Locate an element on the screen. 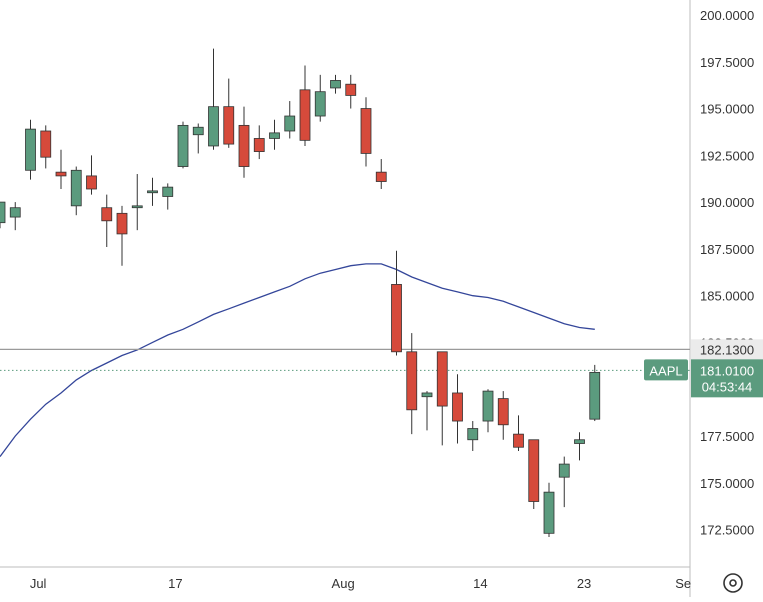 This screenshot has height=602, width=763. x-tick-label: 23 is located at coordinates (584, 583).